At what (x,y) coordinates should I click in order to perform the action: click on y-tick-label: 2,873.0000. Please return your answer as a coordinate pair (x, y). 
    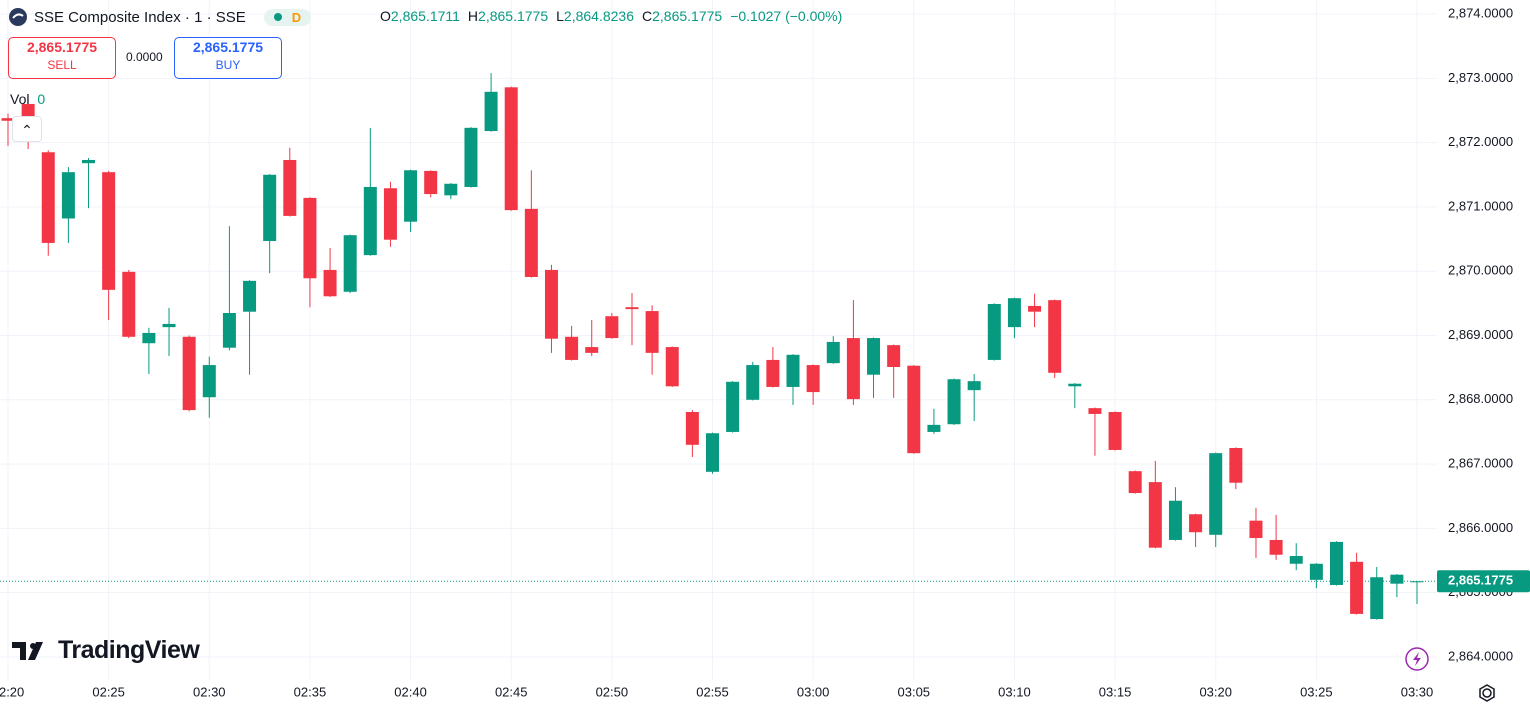
    Looking at the image, I should click on (1480, 77).